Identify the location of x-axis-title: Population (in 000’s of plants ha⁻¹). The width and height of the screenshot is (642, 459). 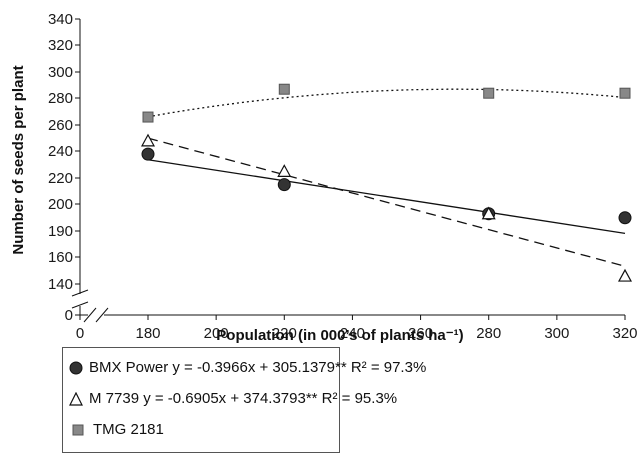
(339, 335).